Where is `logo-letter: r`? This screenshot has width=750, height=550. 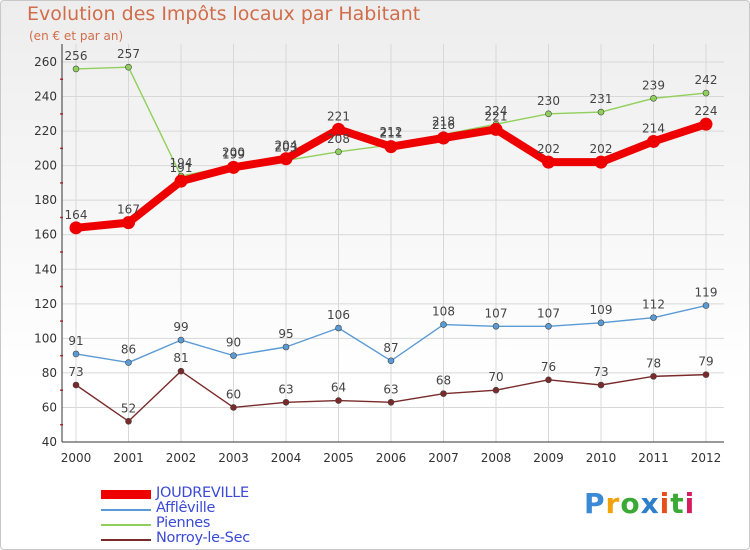
logo-letter: r is located at coordinates (613, 503).